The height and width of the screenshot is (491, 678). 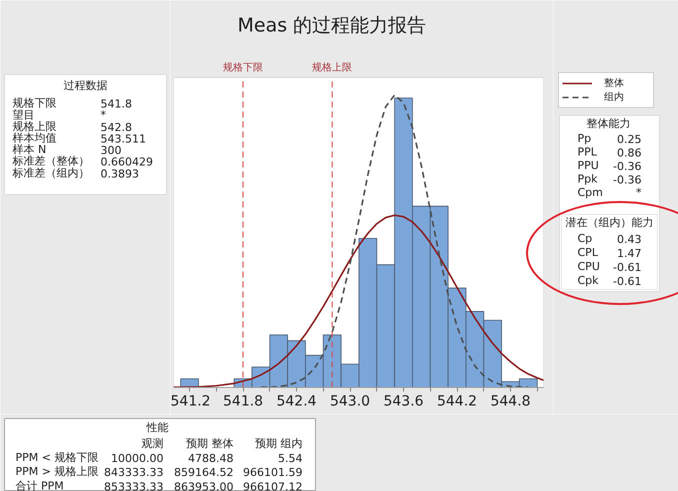 What do you see at coordinates (51, 161) in the screenshot?
I see `category-label: 标准差（整体）` at bounding box center [51, 161].